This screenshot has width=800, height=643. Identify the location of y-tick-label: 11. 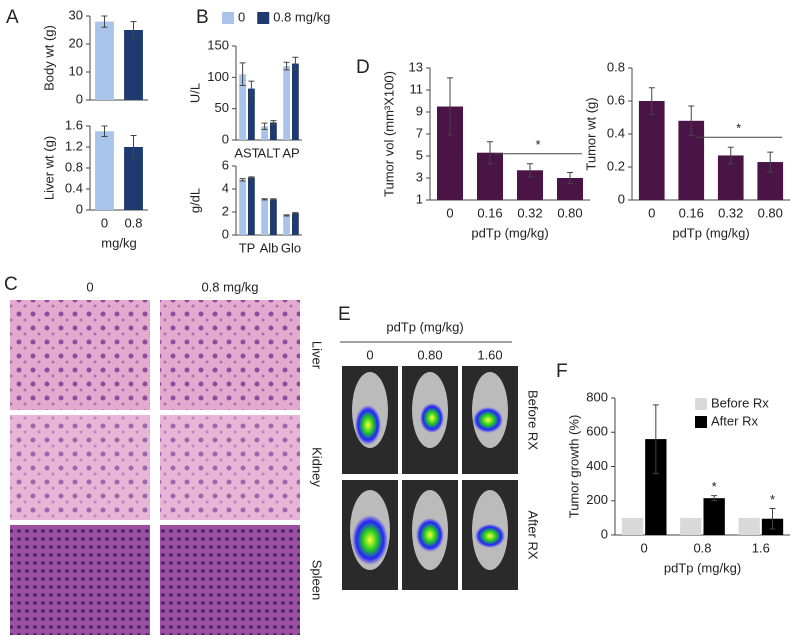
(417, 88).